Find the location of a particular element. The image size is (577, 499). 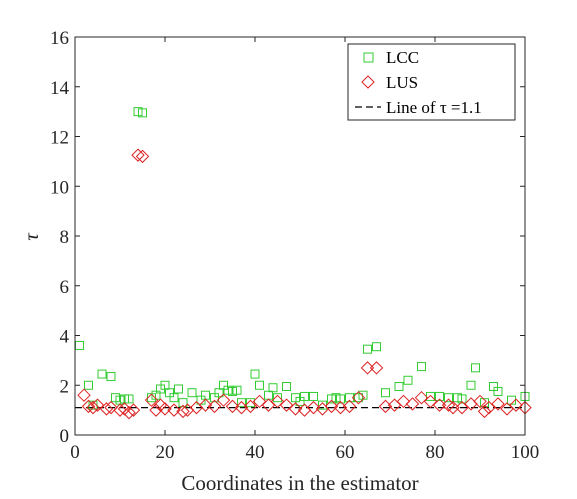

y-tick-label: 6 is located at coordinates (65, 287).